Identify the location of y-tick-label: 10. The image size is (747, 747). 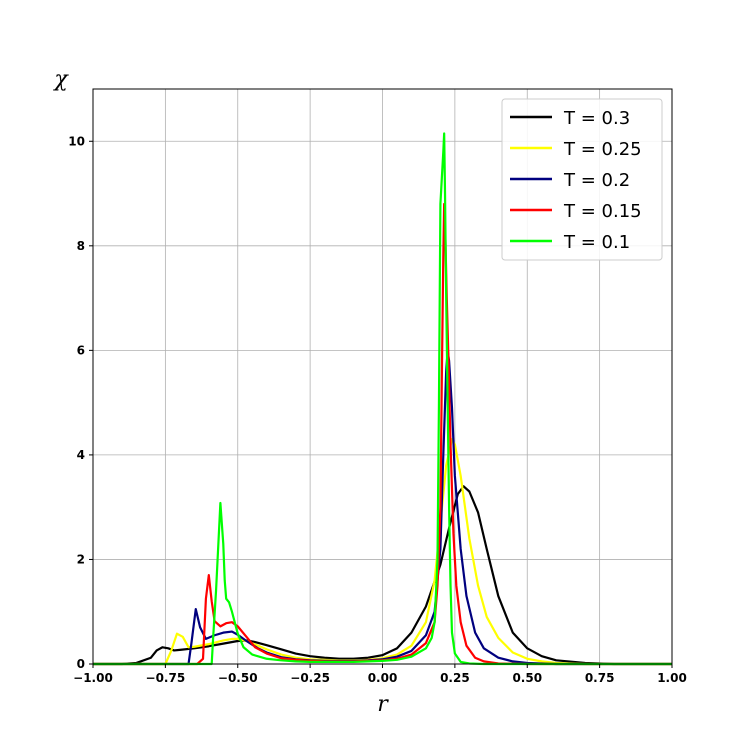
(76, 141).